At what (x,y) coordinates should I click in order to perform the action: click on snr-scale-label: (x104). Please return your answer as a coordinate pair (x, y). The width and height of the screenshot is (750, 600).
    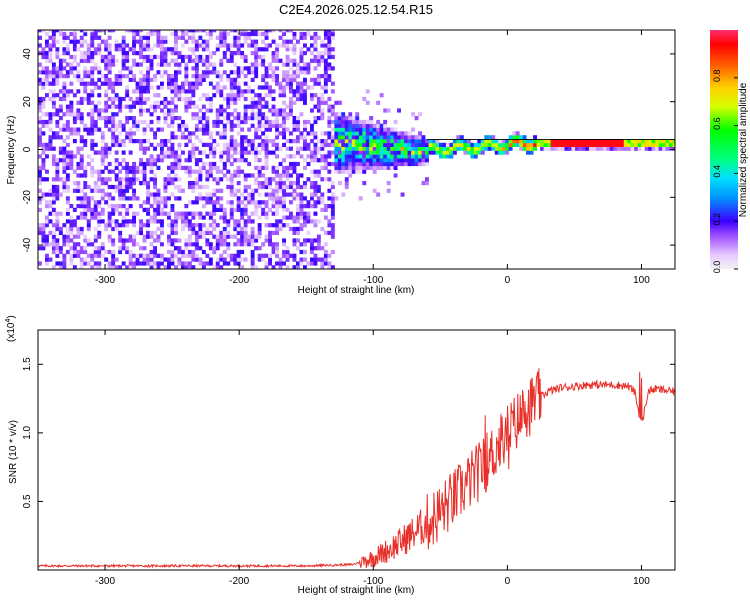
    Looking at the image, I should click on (11, 328).